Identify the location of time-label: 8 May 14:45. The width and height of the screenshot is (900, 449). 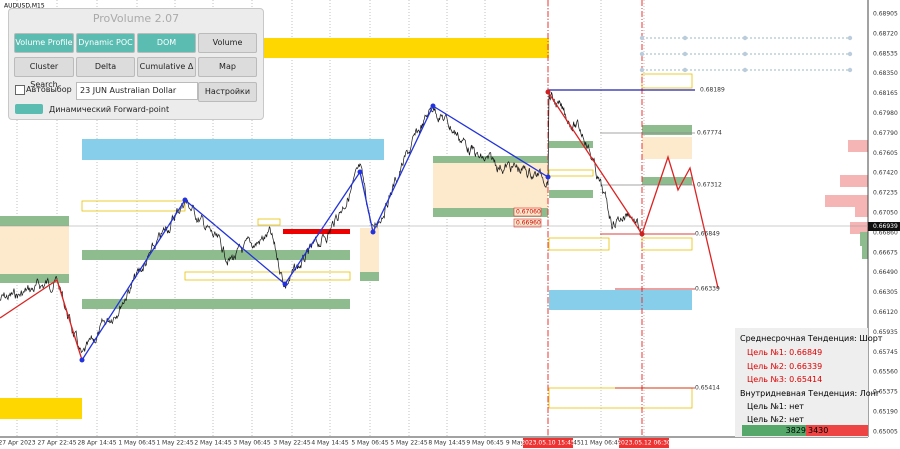
(447, 443).